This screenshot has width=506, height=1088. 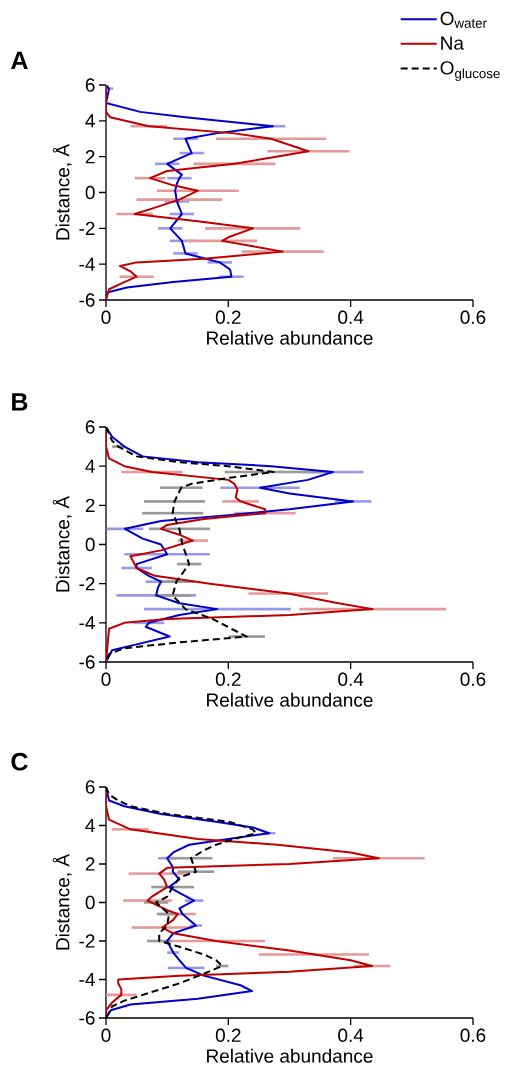 What do you see at coordinates (452, 43) in the screenshot?
I see `legend-label: Na` at bounding box center [452, 43].